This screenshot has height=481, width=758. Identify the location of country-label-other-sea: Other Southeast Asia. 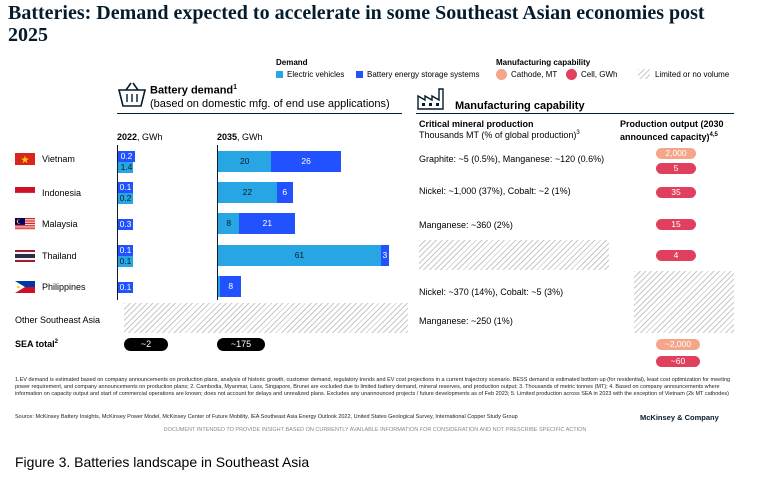
(58, 320).